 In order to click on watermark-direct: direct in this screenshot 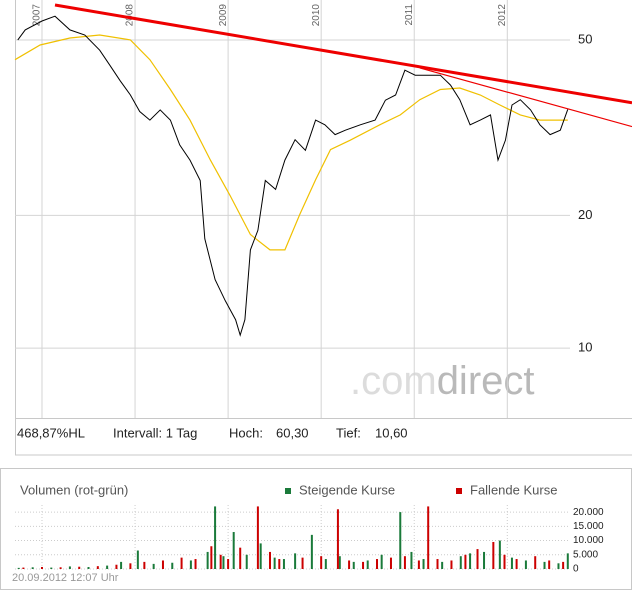, I will do `click(486, 381)`.